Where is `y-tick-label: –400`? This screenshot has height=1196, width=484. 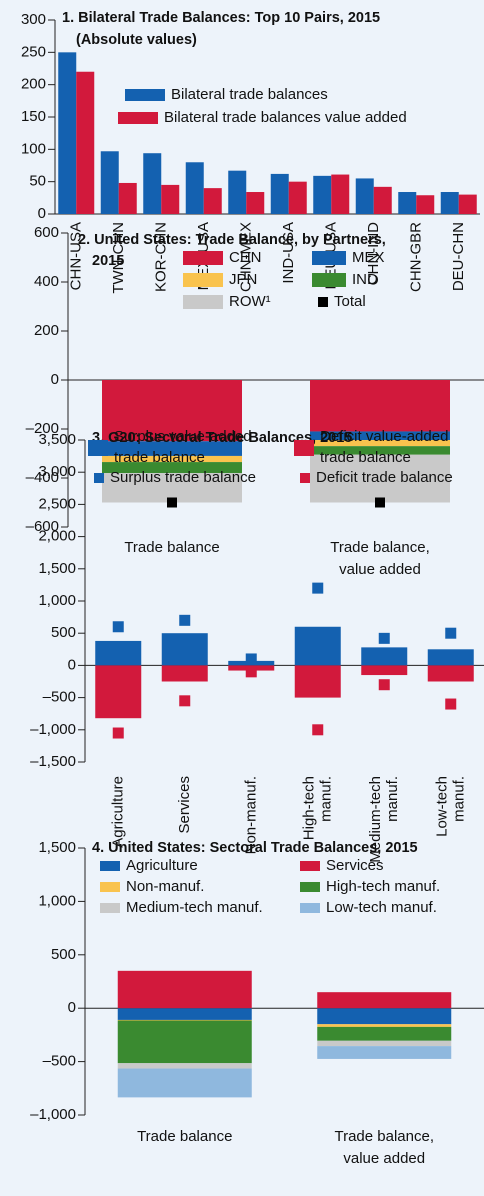 y-tick-label: –400 is located at coordinates (42, 477).